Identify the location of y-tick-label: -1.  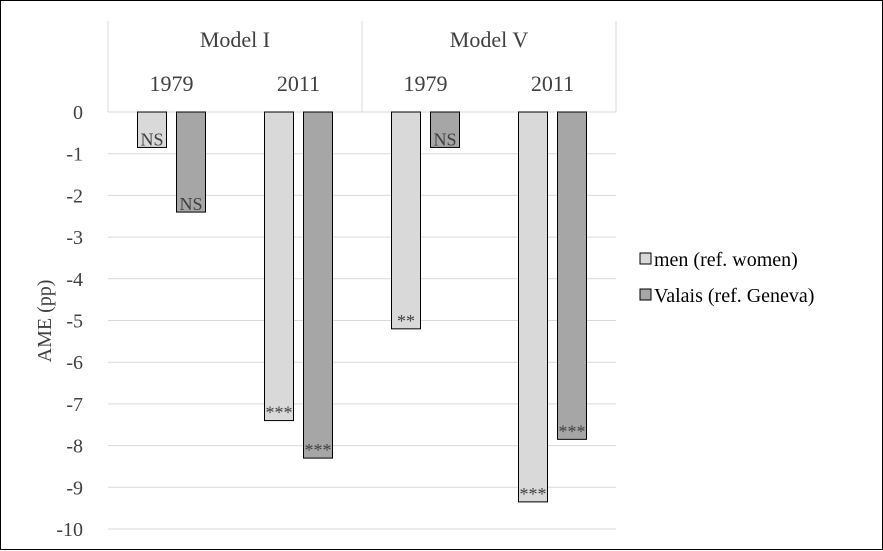
(74, 155).